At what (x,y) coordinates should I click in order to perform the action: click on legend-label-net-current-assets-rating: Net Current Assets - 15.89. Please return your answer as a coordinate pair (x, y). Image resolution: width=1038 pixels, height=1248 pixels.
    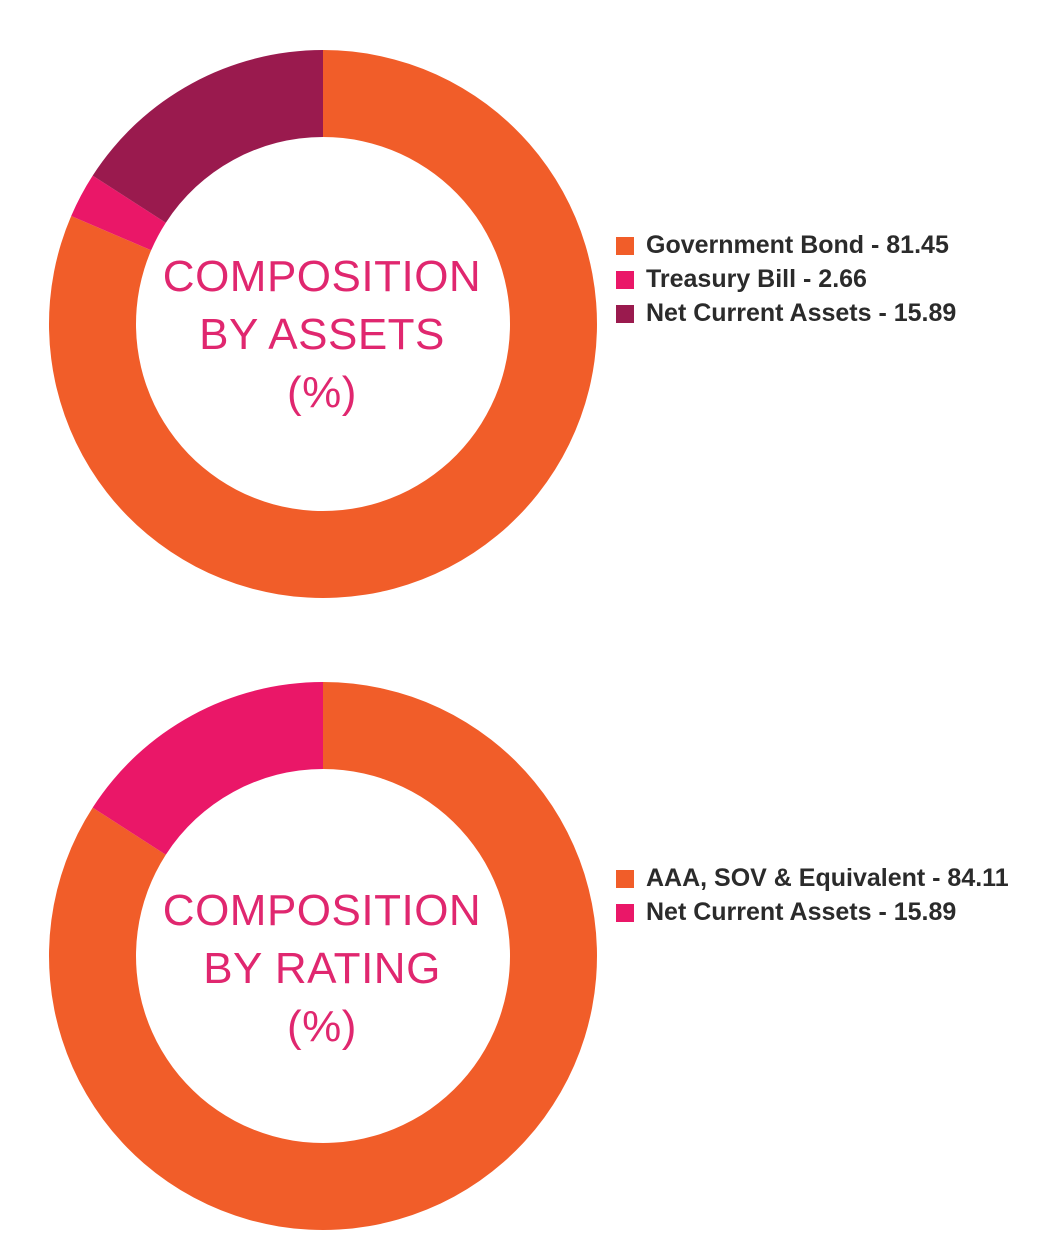
    Looking at the image, I should click on (801, 912).